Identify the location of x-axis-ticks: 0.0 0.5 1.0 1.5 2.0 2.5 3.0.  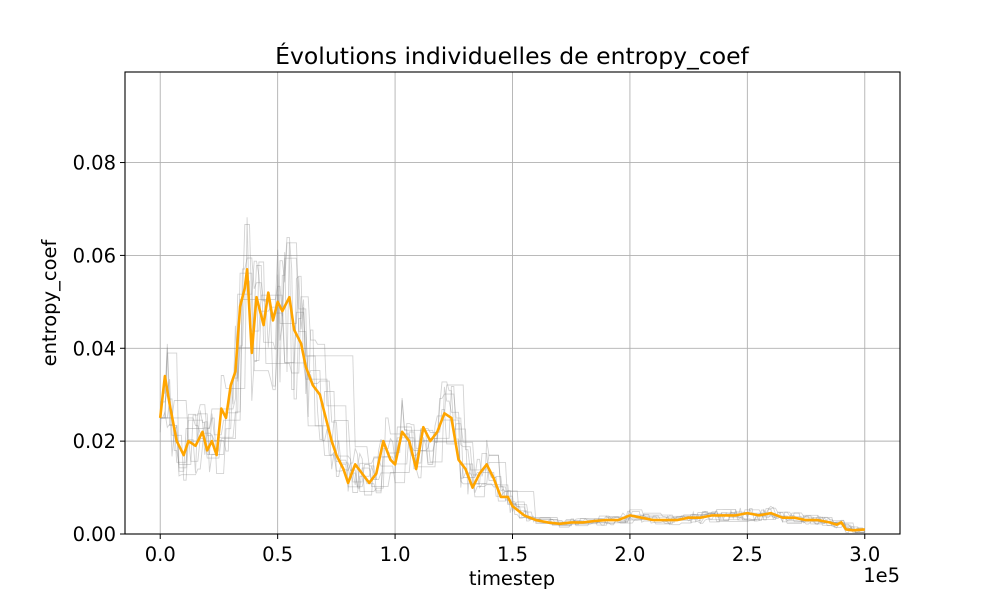
(512, 550).